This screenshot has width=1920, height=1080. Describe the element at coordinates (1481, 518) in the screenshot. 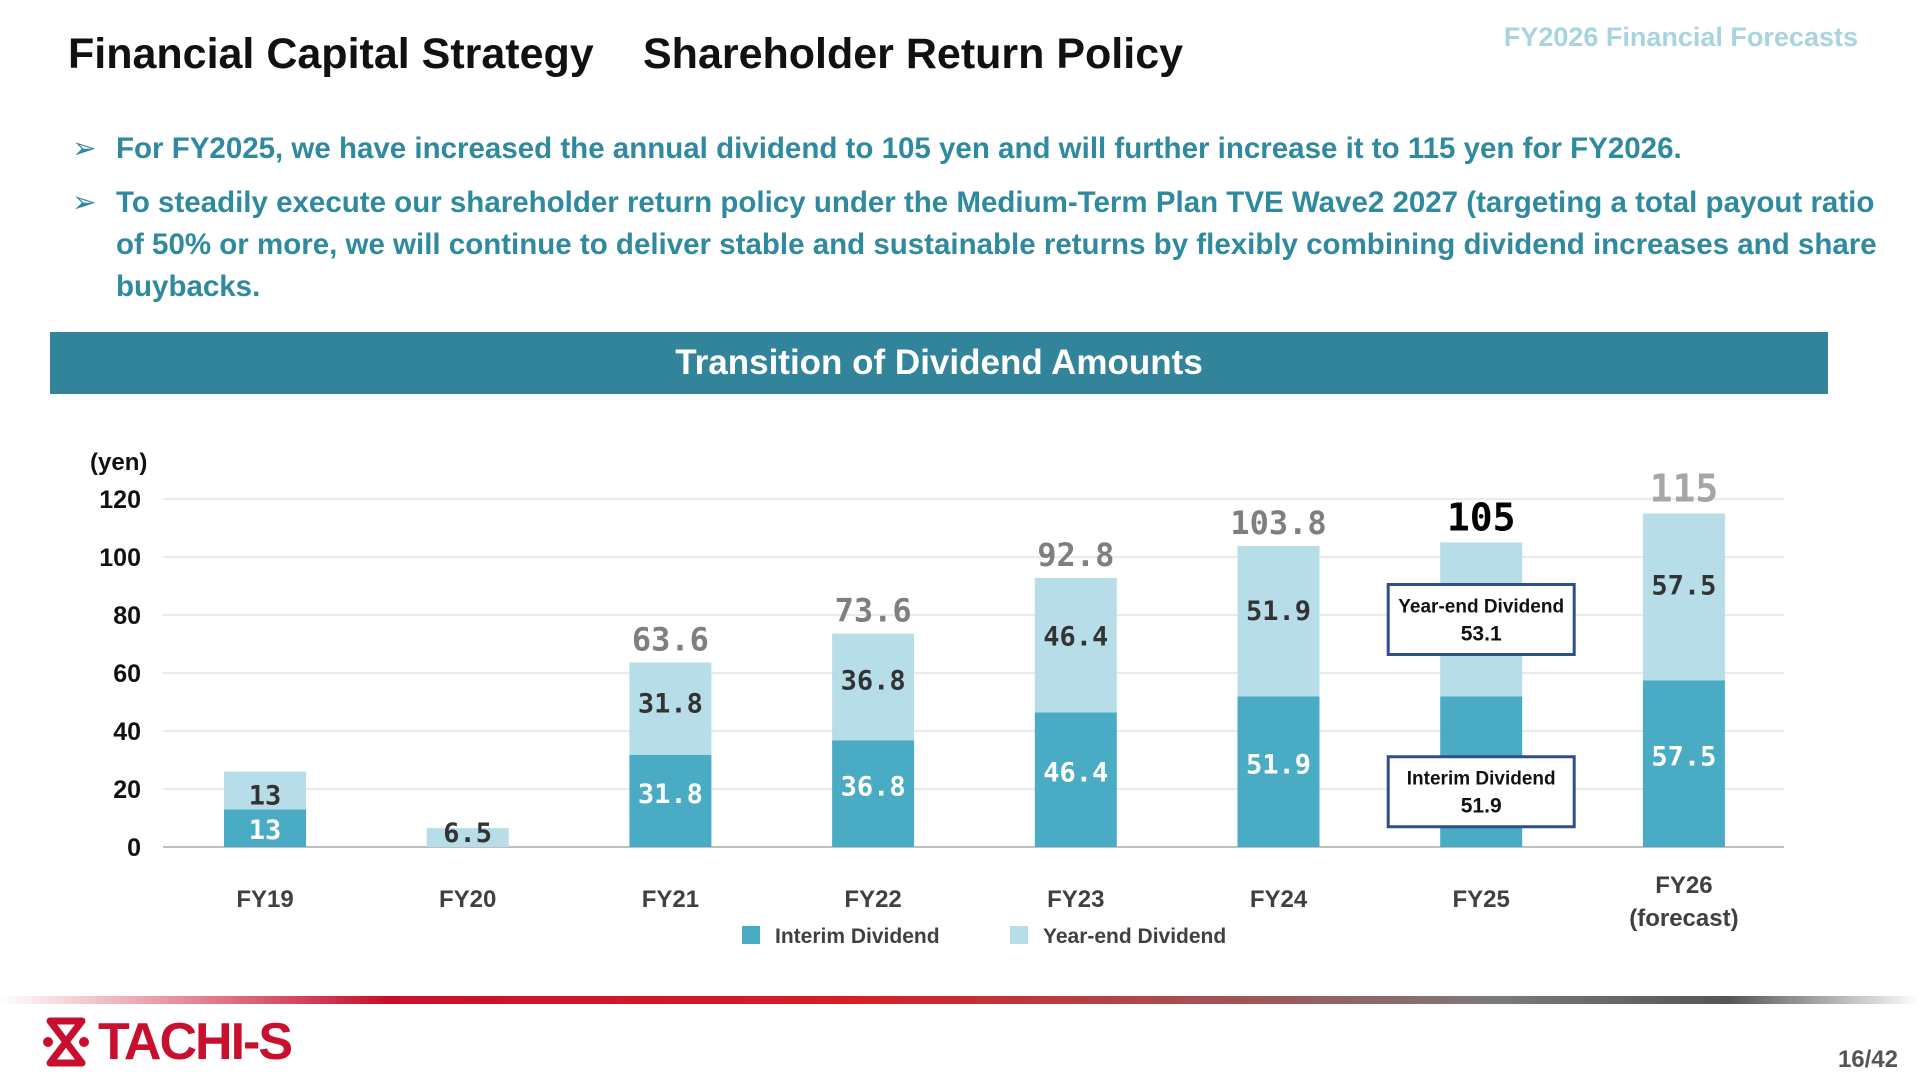

I see `data-label-total: 105` at that location.